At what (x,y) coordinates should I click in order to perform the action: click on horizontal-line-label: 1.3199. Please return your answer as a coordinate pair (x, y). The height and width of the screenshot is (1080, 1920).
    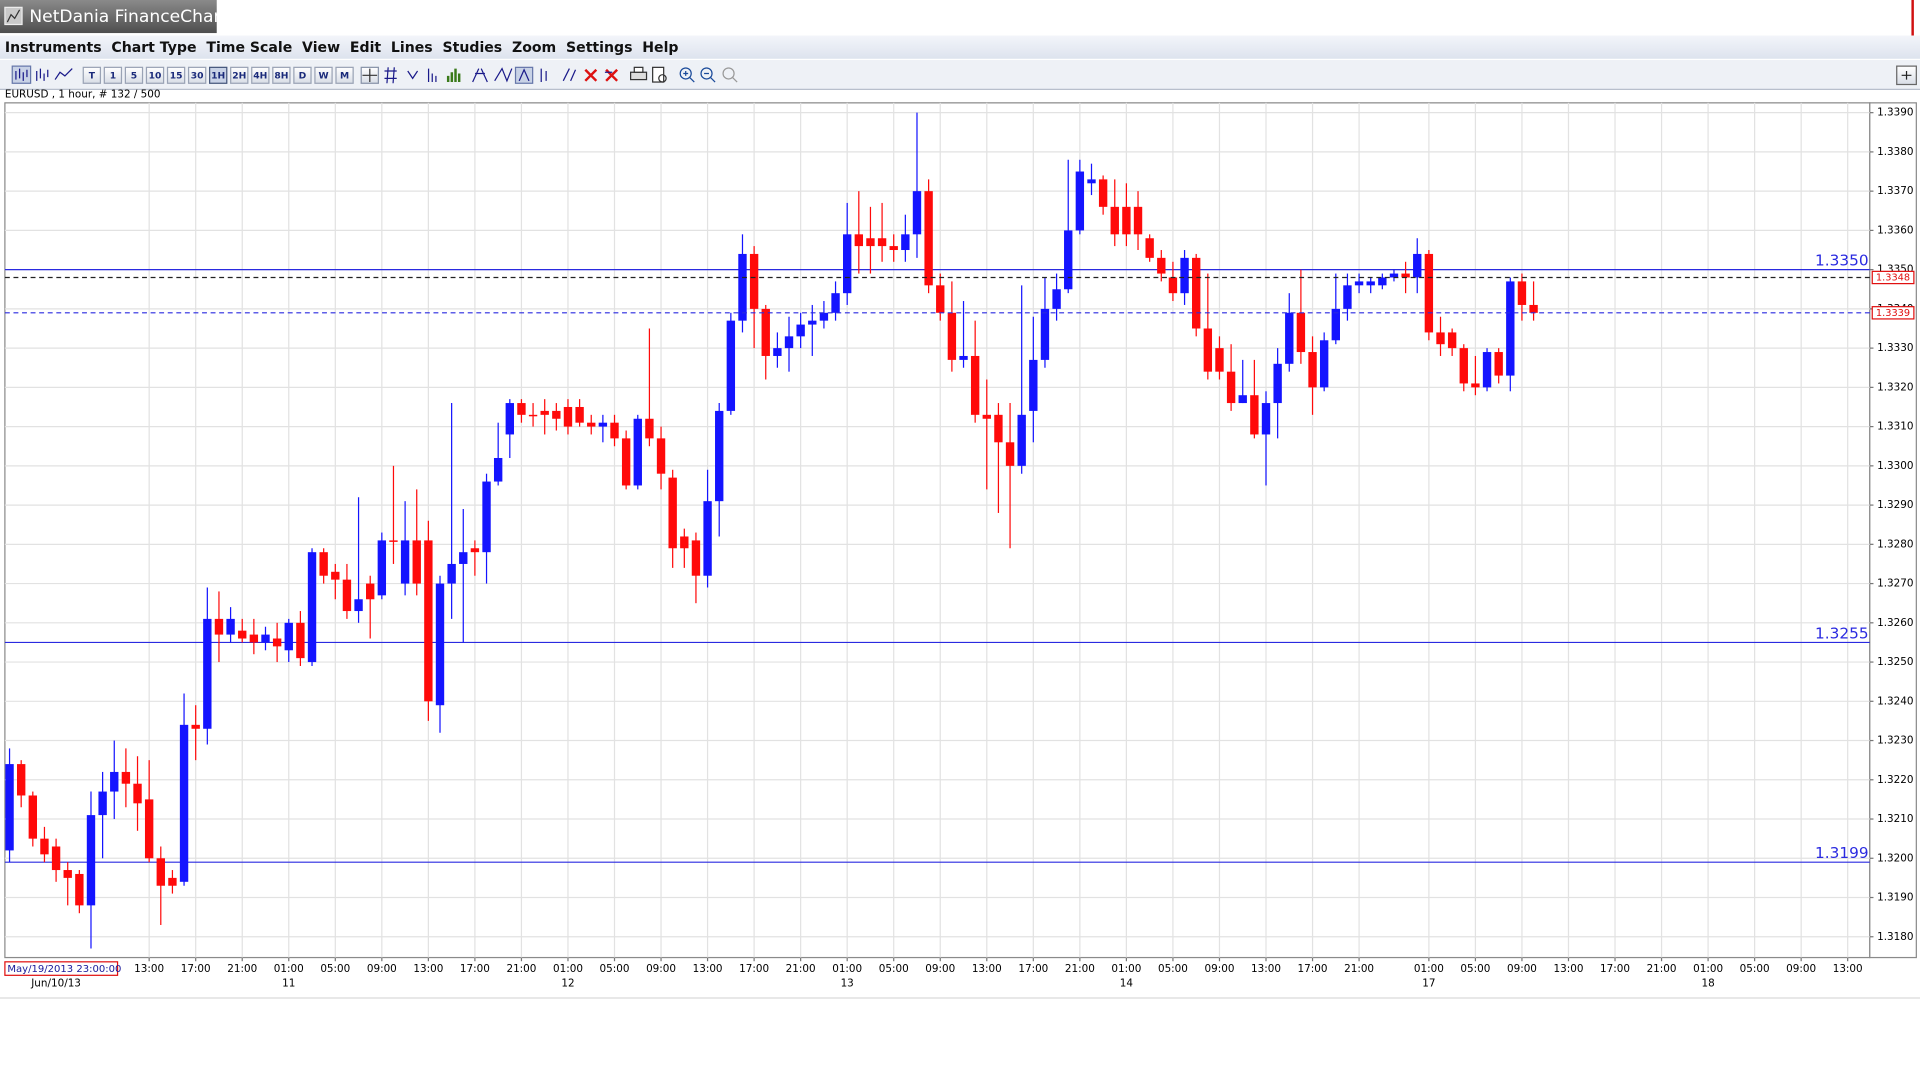
    Looking at the image, I should click on (1842, 853).